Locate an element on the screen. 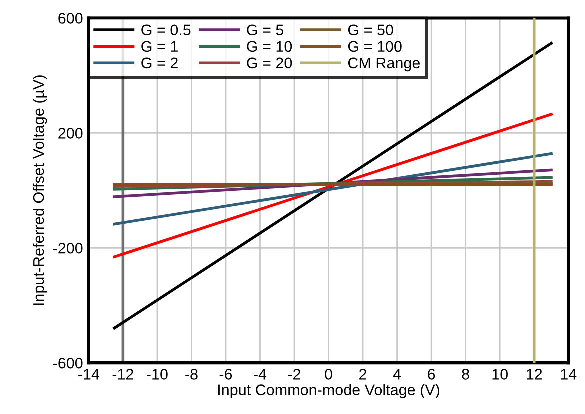 This screenshot has width=585, height=414. x-axis-title: Input Common-mode Voltage (V) is located at coordinates (329, 391).